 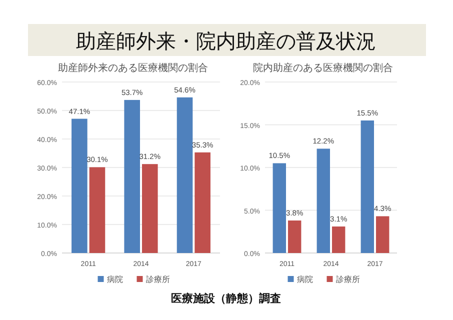 I want to click on text: 助産師外来・院内助産の普及状況, so click(x=226, y=41).